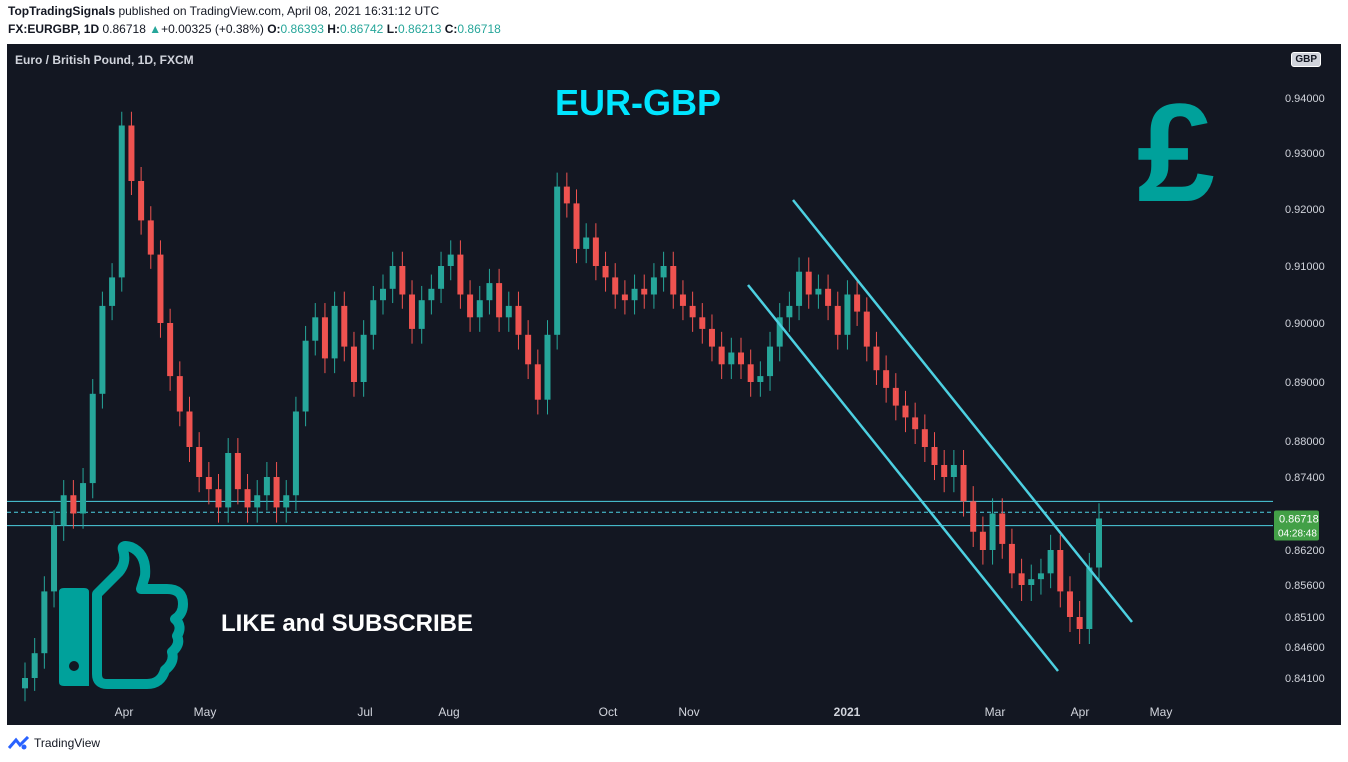  What do you see at coordinates (962, 411) in the screenshot?
I see `channel-upper-line` at bounding box center [962, 411].